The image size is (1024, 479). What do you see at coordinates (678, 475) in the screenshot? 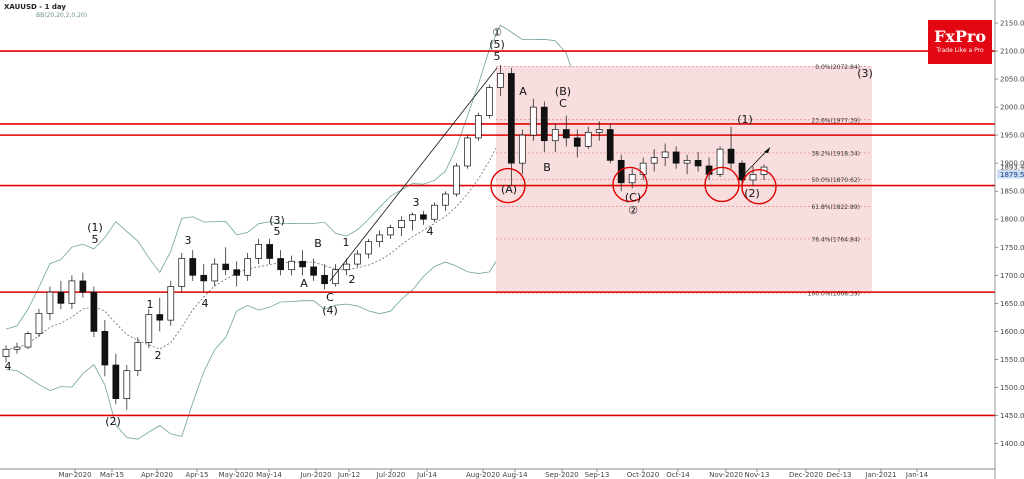
I see `x-tick-label: Oct-14` at bounding box center [678, 475].